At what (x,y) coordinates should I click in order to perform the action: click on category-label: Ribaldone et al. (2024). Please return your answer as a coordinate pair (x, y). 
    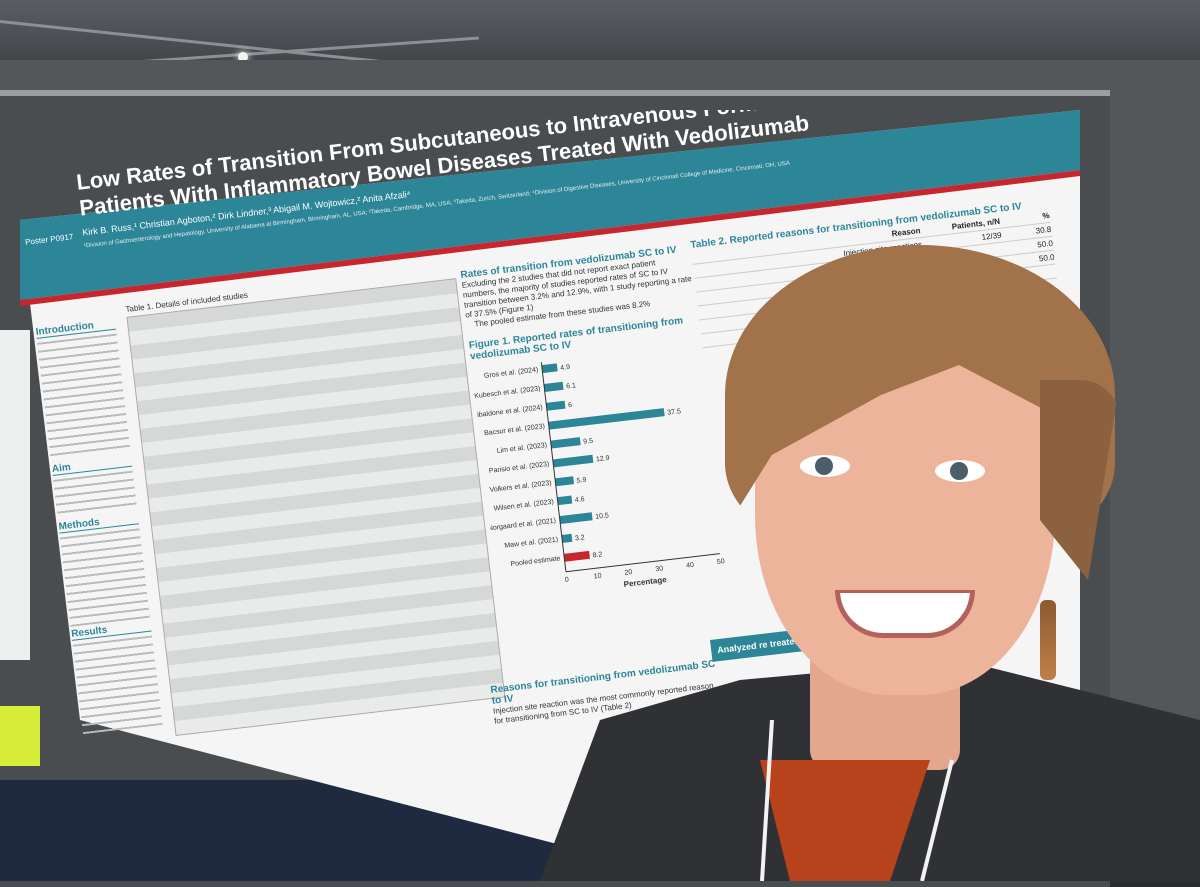
    Looking at the image, I should click on (507, 411).